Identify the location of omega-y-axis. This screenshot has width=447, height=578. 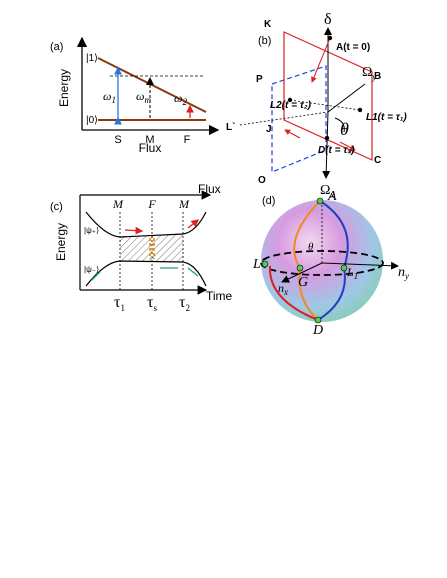
(346, 98).